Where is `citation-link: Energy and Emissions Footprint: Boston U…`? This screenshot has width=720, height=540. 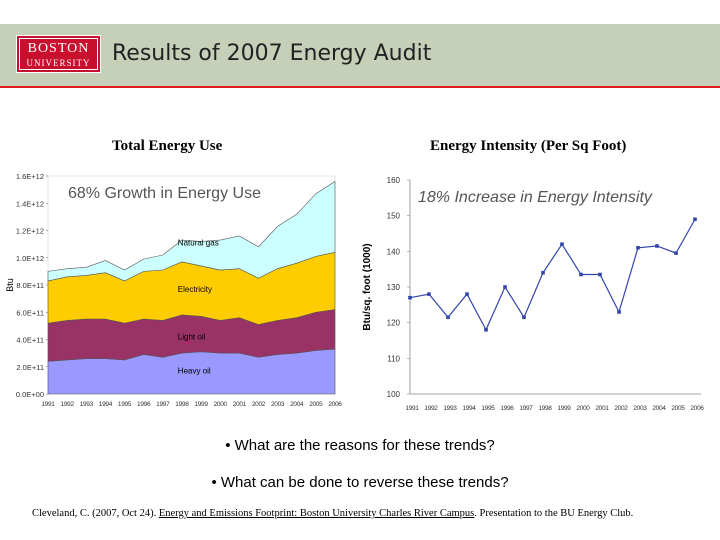
citation-link: Energy and Emissions Footprint: Boston U… is located at coordinates (316, 513).